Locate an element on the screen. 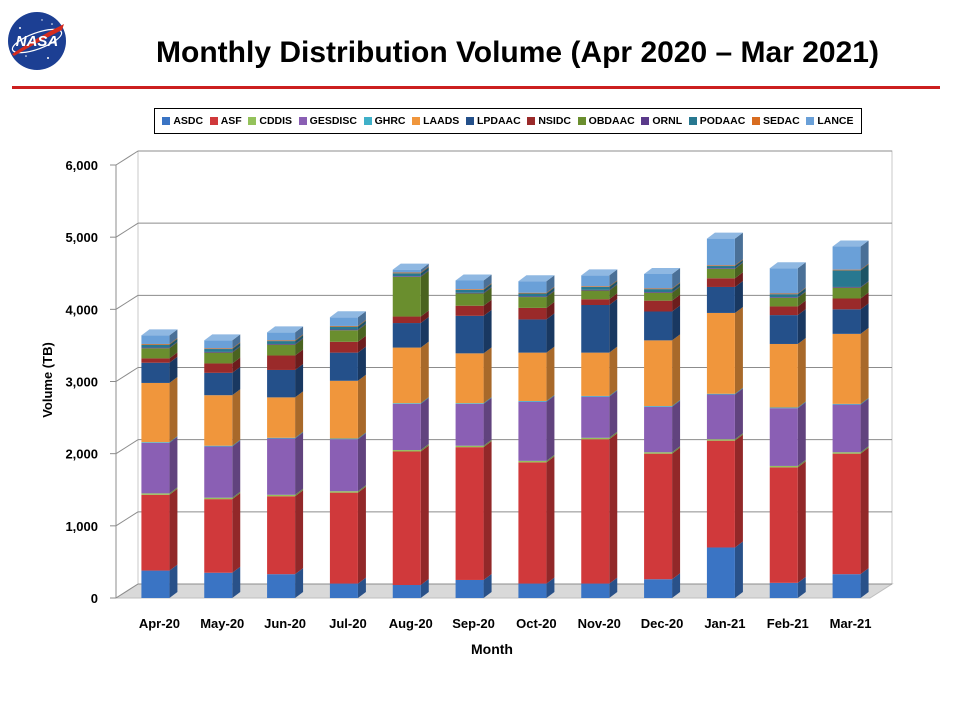 The image size is (955, 720). y-tick-label: 1,000 is located at coordinates (81, 526).